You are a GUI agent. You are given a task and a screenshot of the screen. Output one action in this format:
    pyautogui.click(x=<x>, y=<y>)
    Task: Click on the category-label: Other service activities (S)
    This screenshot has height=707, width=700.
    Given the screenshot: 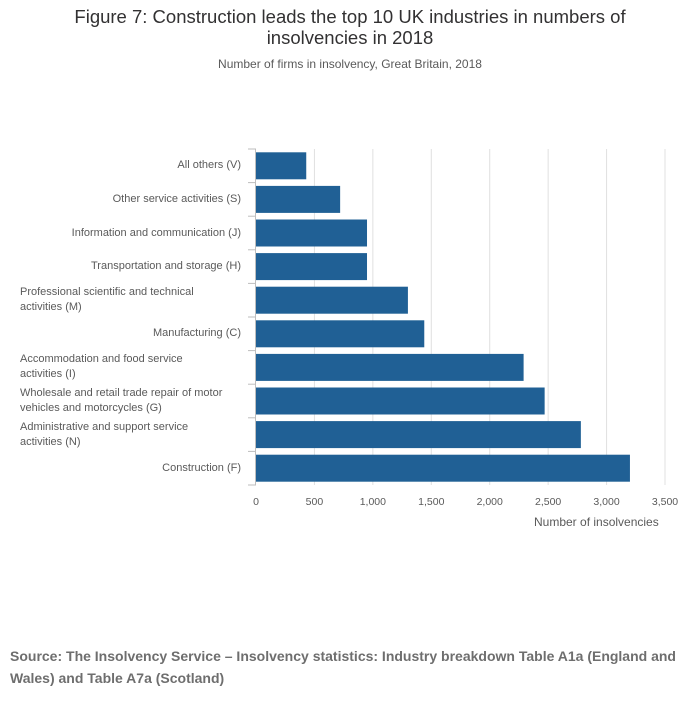 What is the action you would take?
    pyautogui.click(x=176, y=198)
    